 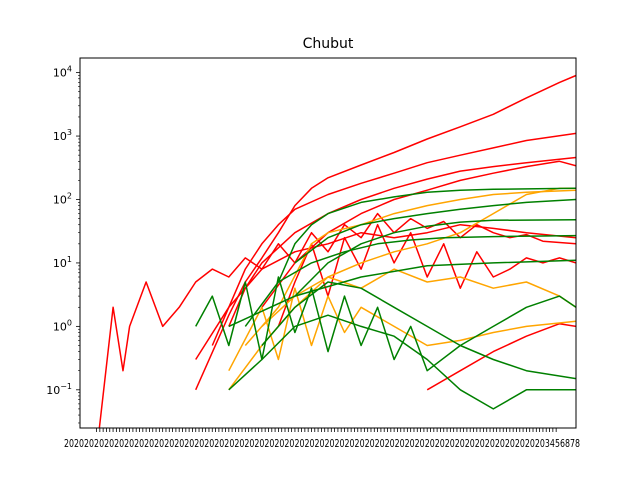 What do you see at coordinates (328, 44) in the screenshot?
I see `chart-title: Chubut` at bounding box center [328, 44].